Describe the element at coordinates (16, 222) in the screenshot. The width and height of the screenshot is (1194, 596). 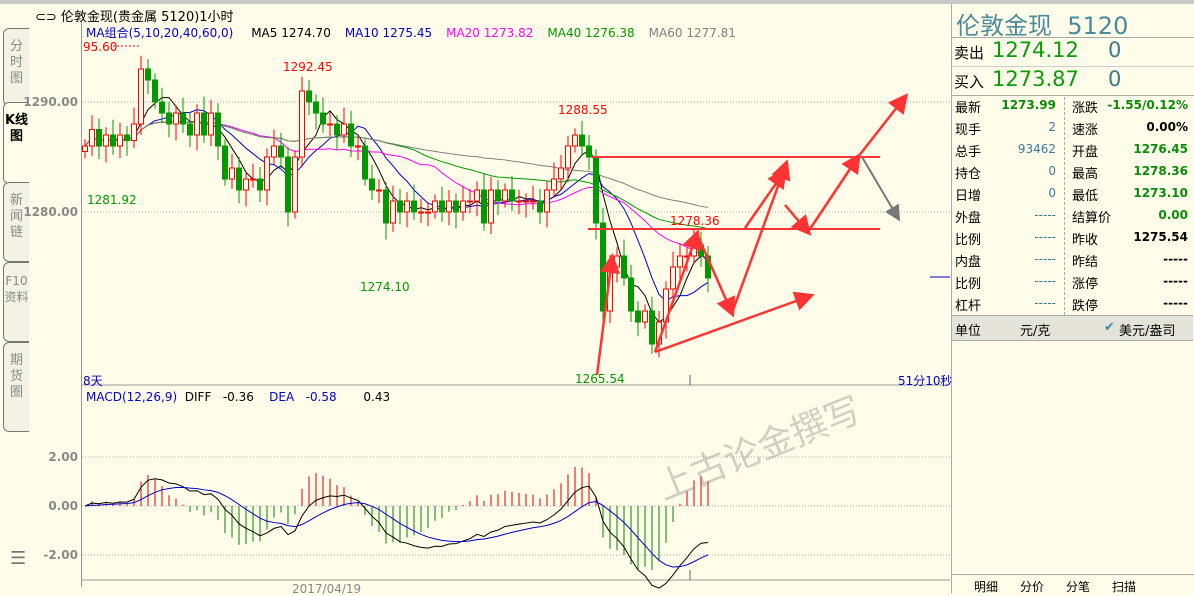
I see `tab-news: 新闻链` at that location.